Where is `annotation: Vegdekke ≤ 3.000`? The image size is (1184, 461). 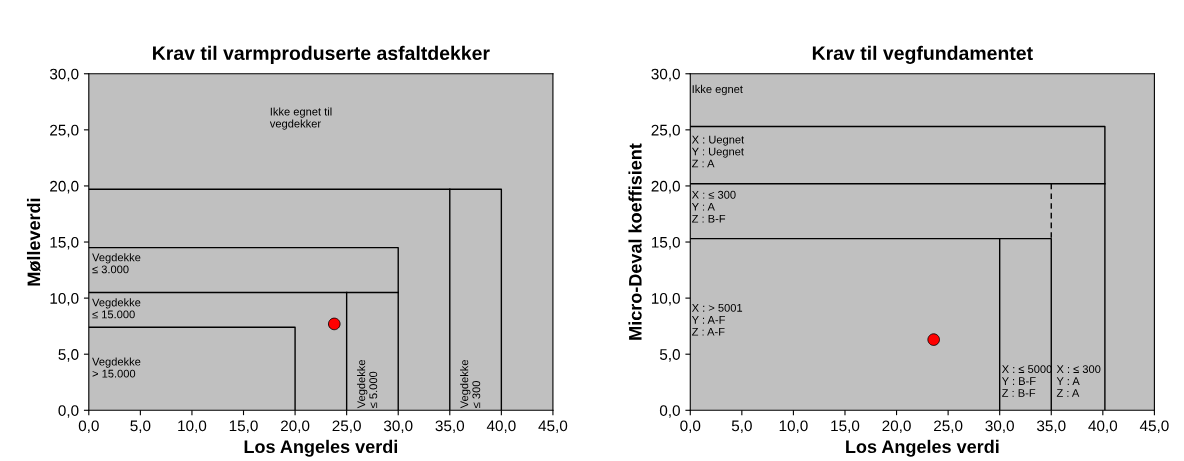 annotation: Vegdekke ≤ 3.000 is located at coordinates (116, 263).